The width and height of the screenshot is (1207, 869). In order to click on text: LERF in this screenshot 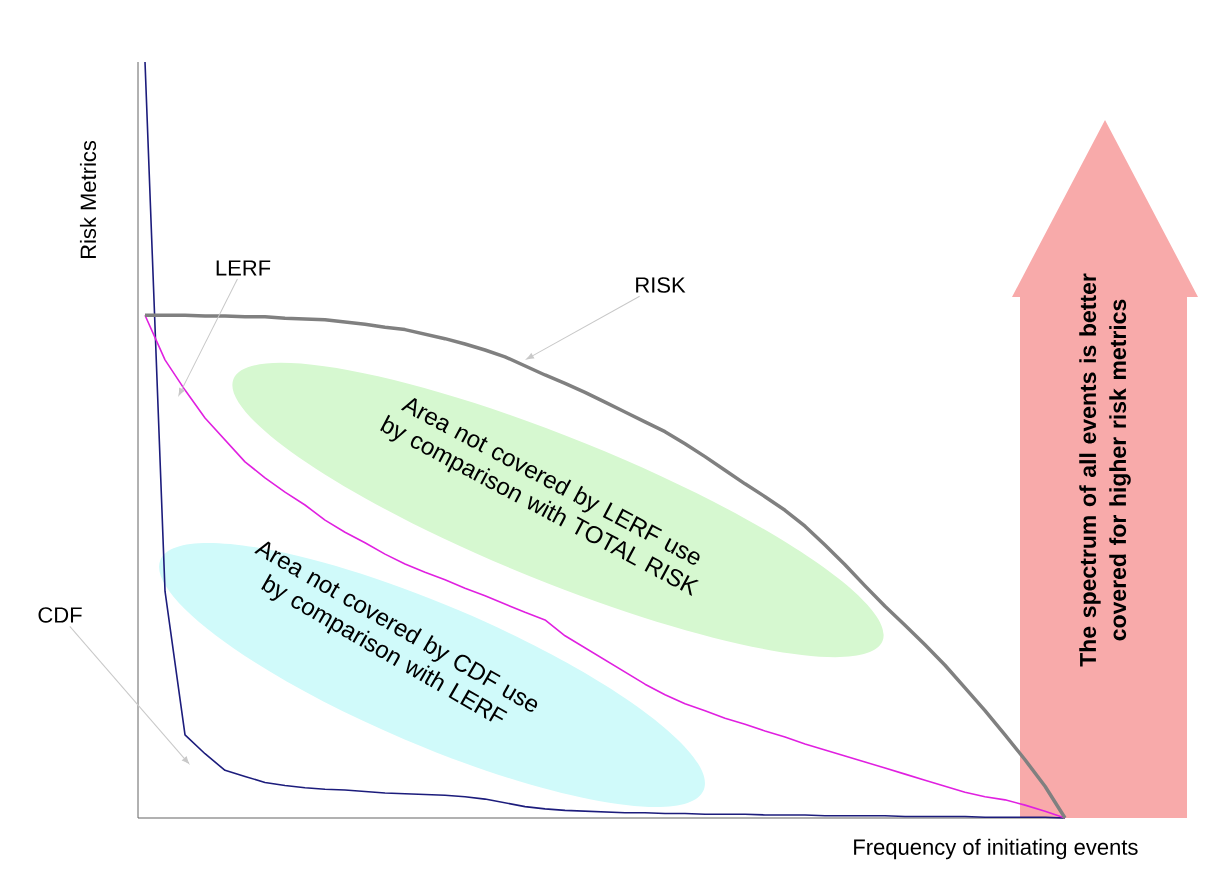, I will do `click(243, 268)`.